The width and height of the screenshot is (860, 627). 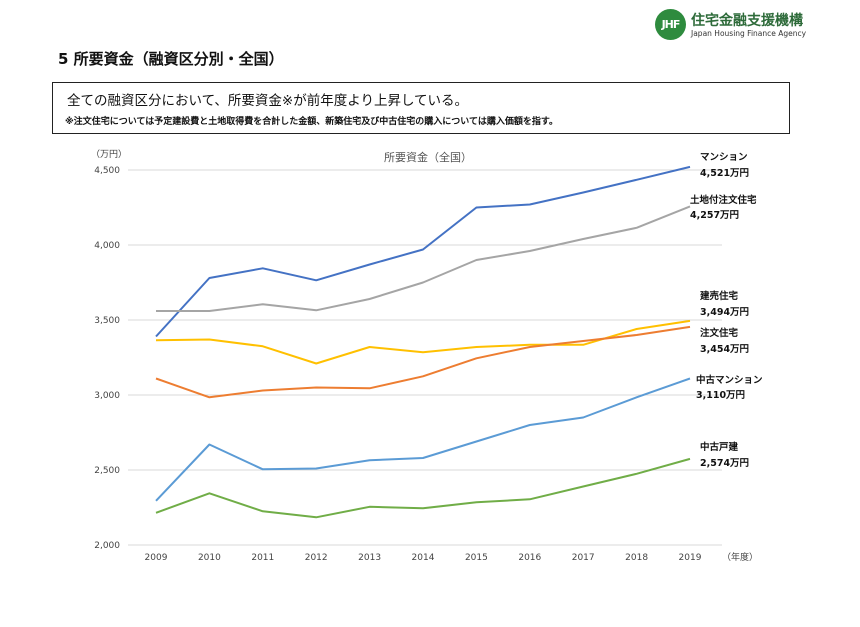 What do you see at coordinates (107, 396) in the screenshot?
I see `y-tick-label: 3,000` at bounding box center [107, 396].